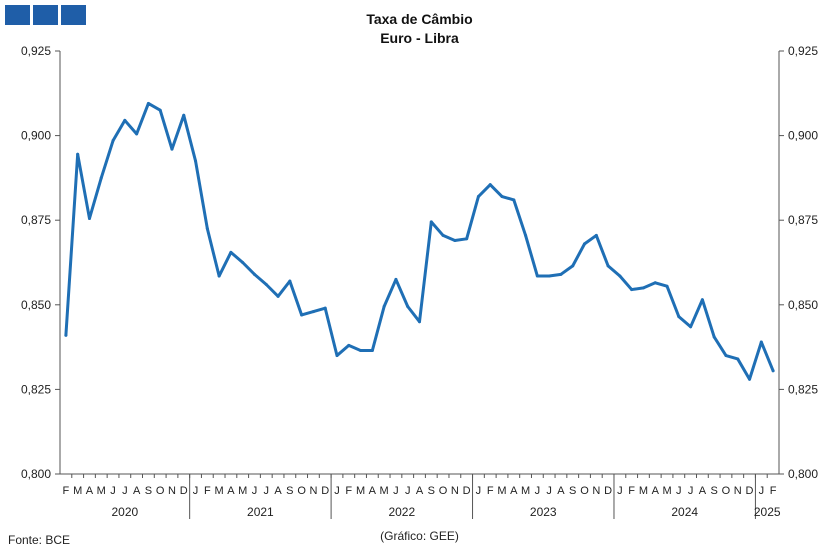 The width and height of the screenshot is (839, 559). I want to click on y-tick-label-left: 0,900, so click(36, 136).